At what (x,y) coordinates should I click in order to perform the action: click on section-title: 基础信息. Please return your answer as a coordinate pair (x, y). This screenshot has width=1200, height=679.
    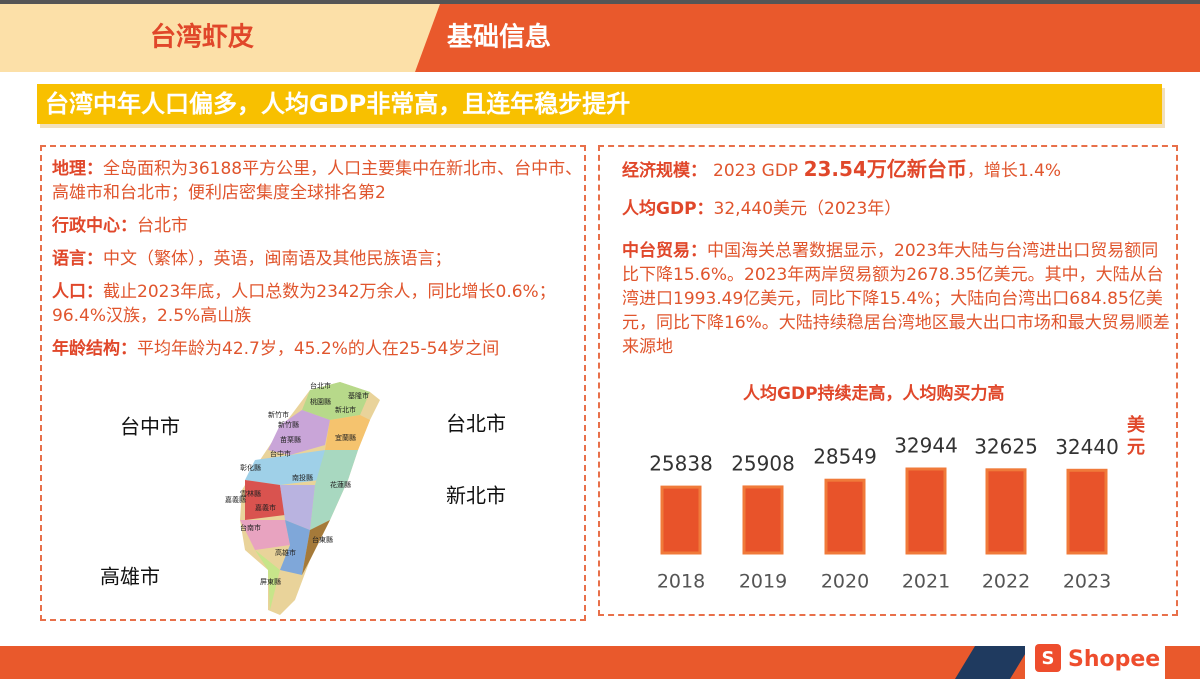
    Looking at the image, I should click on (499, 37).